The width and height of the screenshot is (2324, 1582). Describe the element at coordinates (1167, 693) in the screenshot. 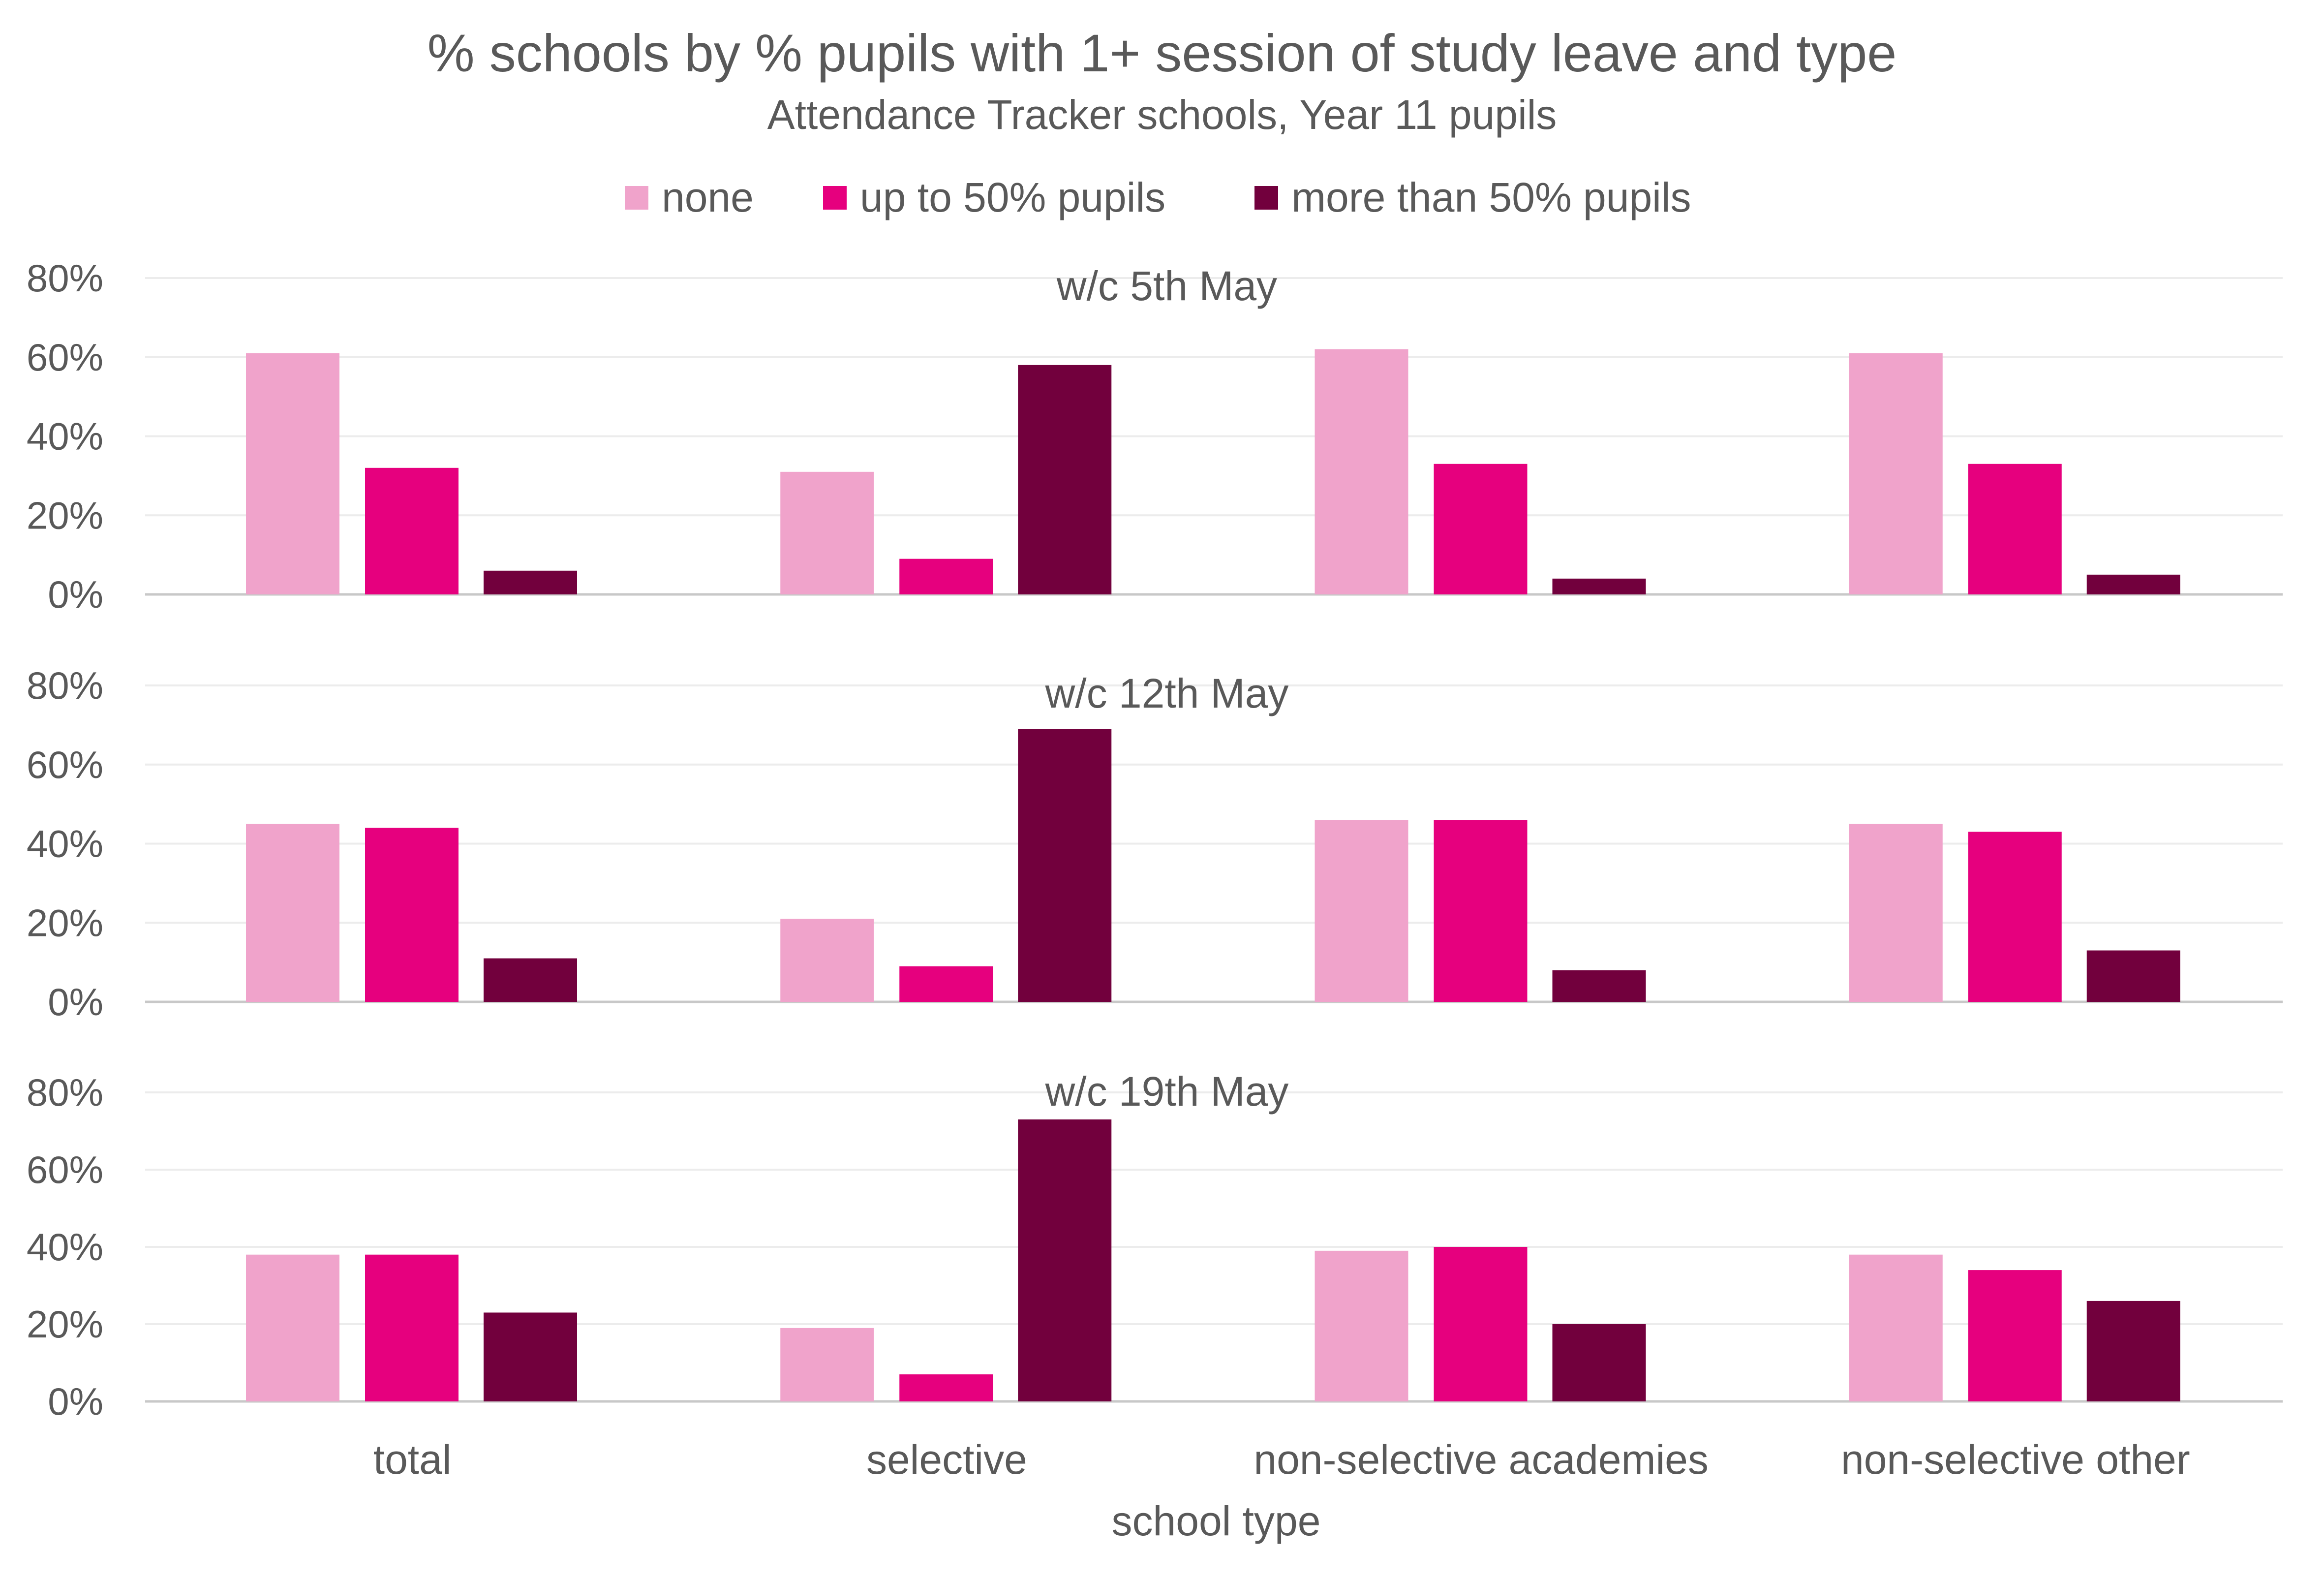

I see `panel-title-1: w/c 12th May` at that location.